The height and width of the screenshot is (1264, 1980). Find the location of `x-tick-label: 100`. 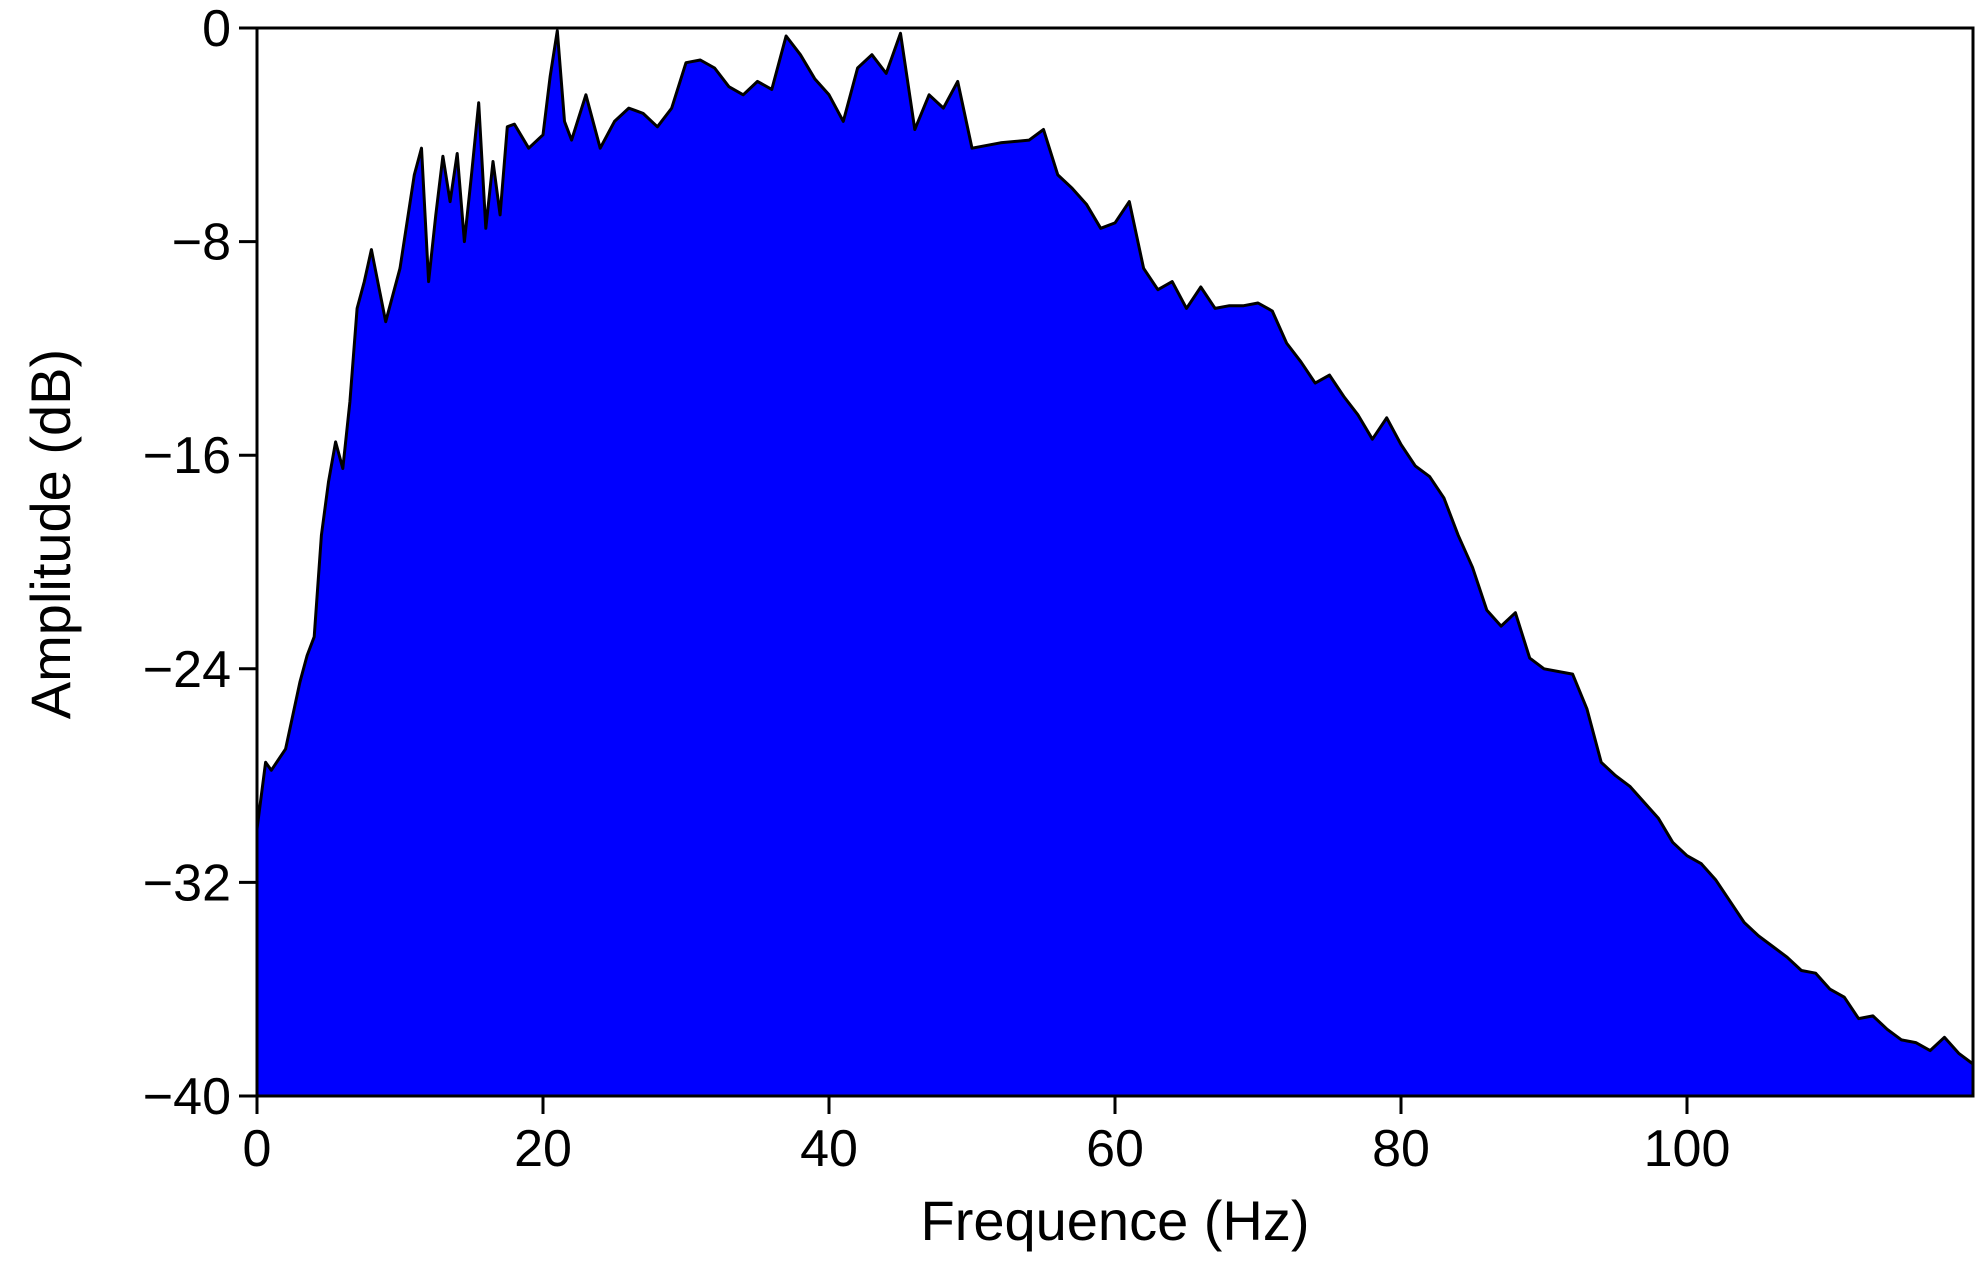

x-tick-label: 100 is located at coordinates (1687, 1149).